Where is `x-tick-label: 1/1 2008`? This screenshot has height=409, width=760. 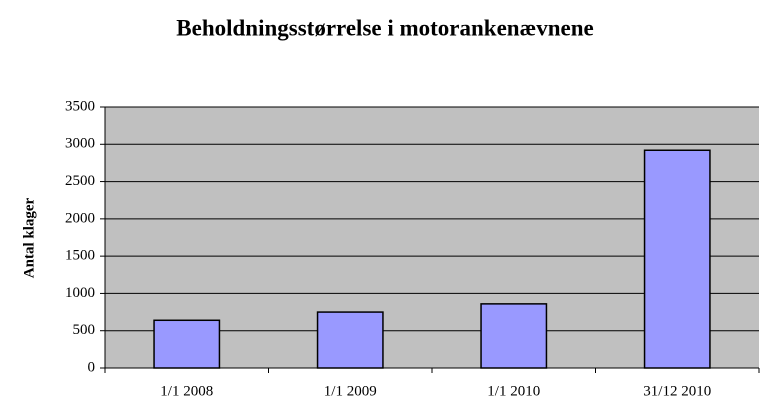 x-tick-label: 1/1 2008 is located at coordinates (186, 391).